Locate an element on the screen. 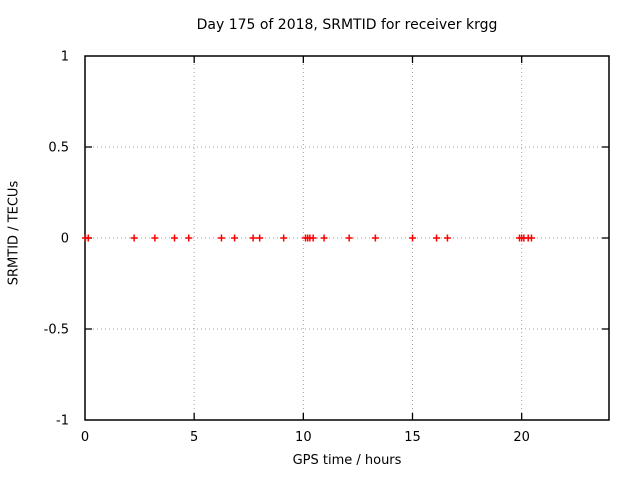 The width and height of the screenshot is (640, 480). x-tick-label: 0 is located at coordinates (85, 437).